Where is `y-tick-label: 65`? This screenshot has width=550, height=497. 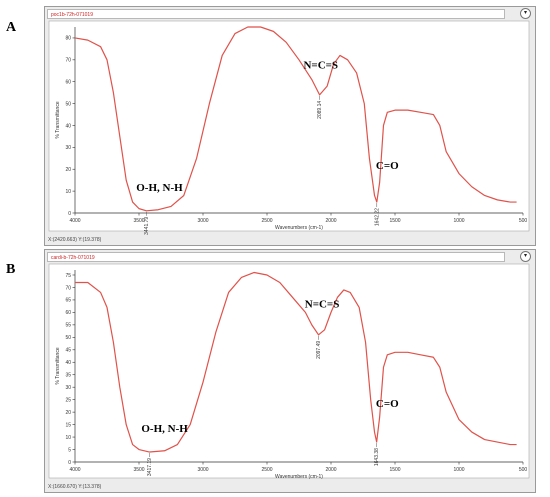 y-tick-label: 65 is located at coordinates (68, 301).